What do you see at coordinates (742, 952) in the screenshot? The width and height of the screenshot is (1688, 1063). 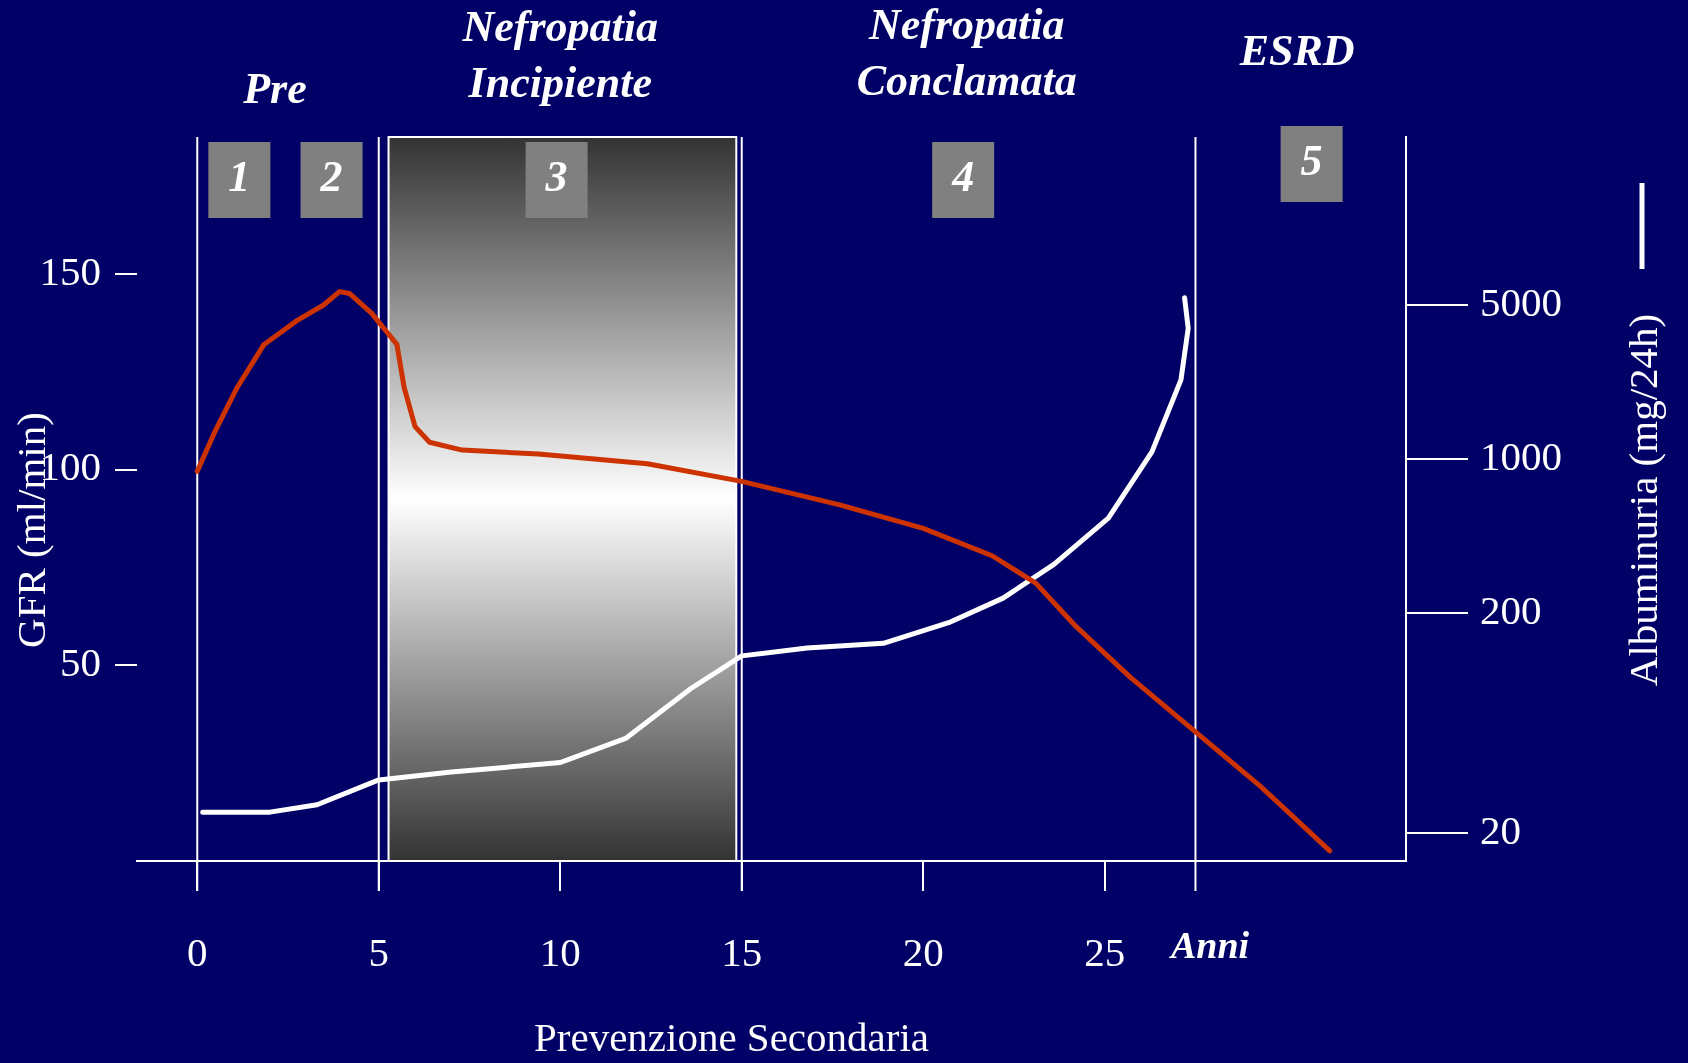 I see `x-tick-label: 15` at bounding box center [742, 952].